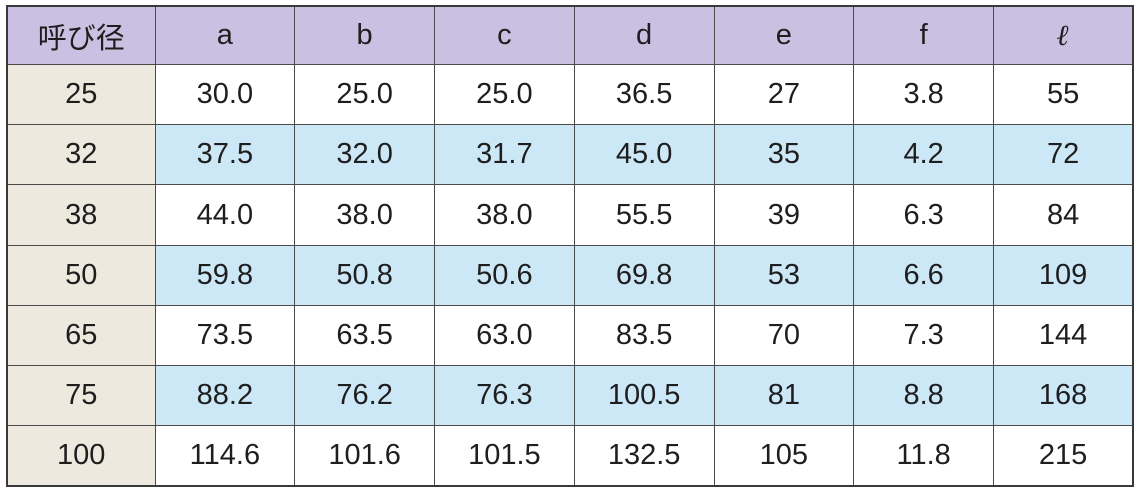 Image resolution: width=1139 pixels, height=493 pixels. What do you see at coordinates (81, 456) in the screenshot?
I see `row-label: 100` at bounding box center [81, 456].